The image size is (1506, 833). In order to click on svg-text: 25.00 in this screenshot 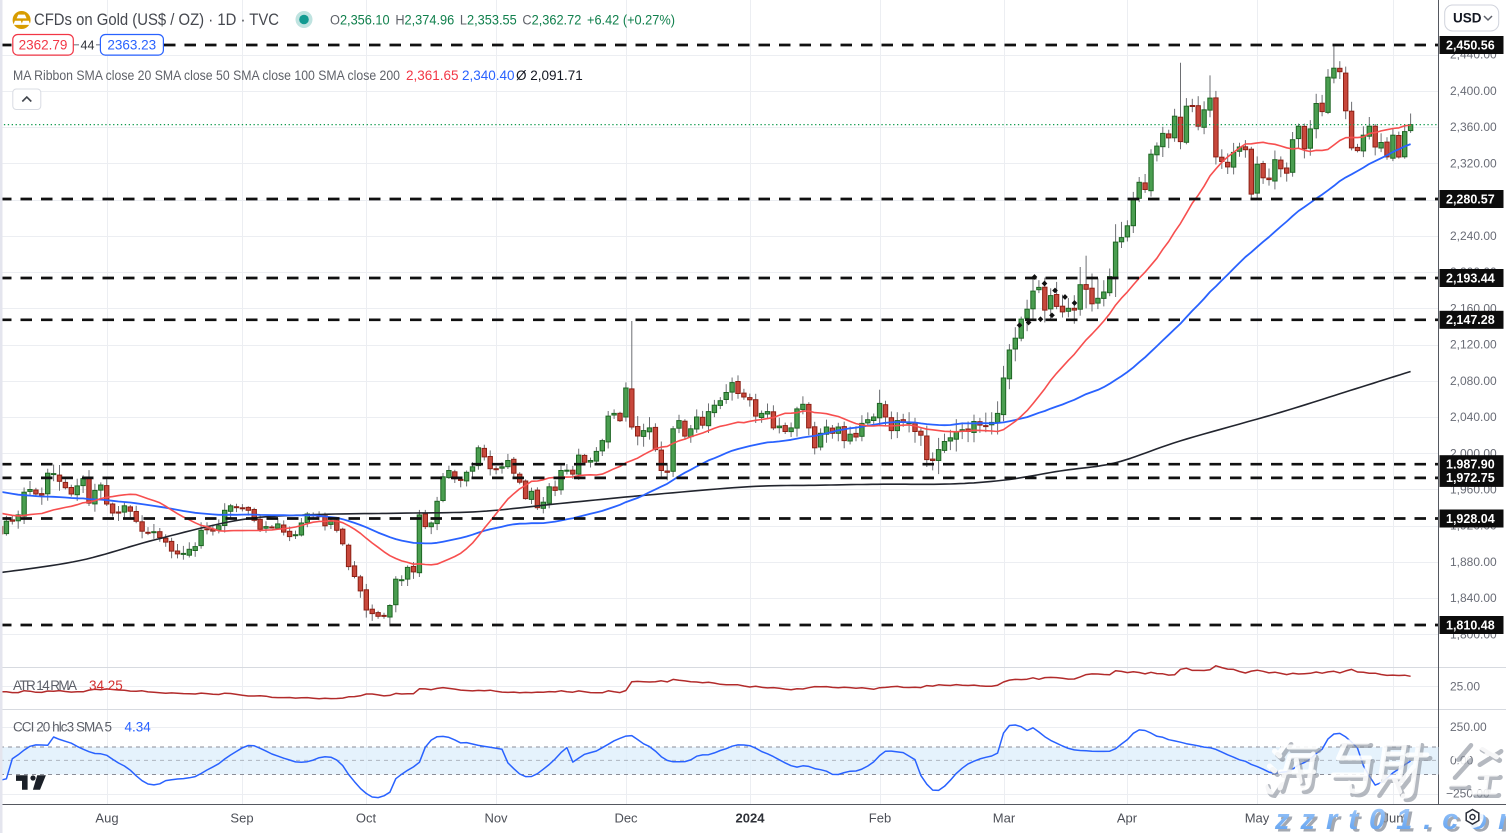, I will do `click(1465, 686)`.